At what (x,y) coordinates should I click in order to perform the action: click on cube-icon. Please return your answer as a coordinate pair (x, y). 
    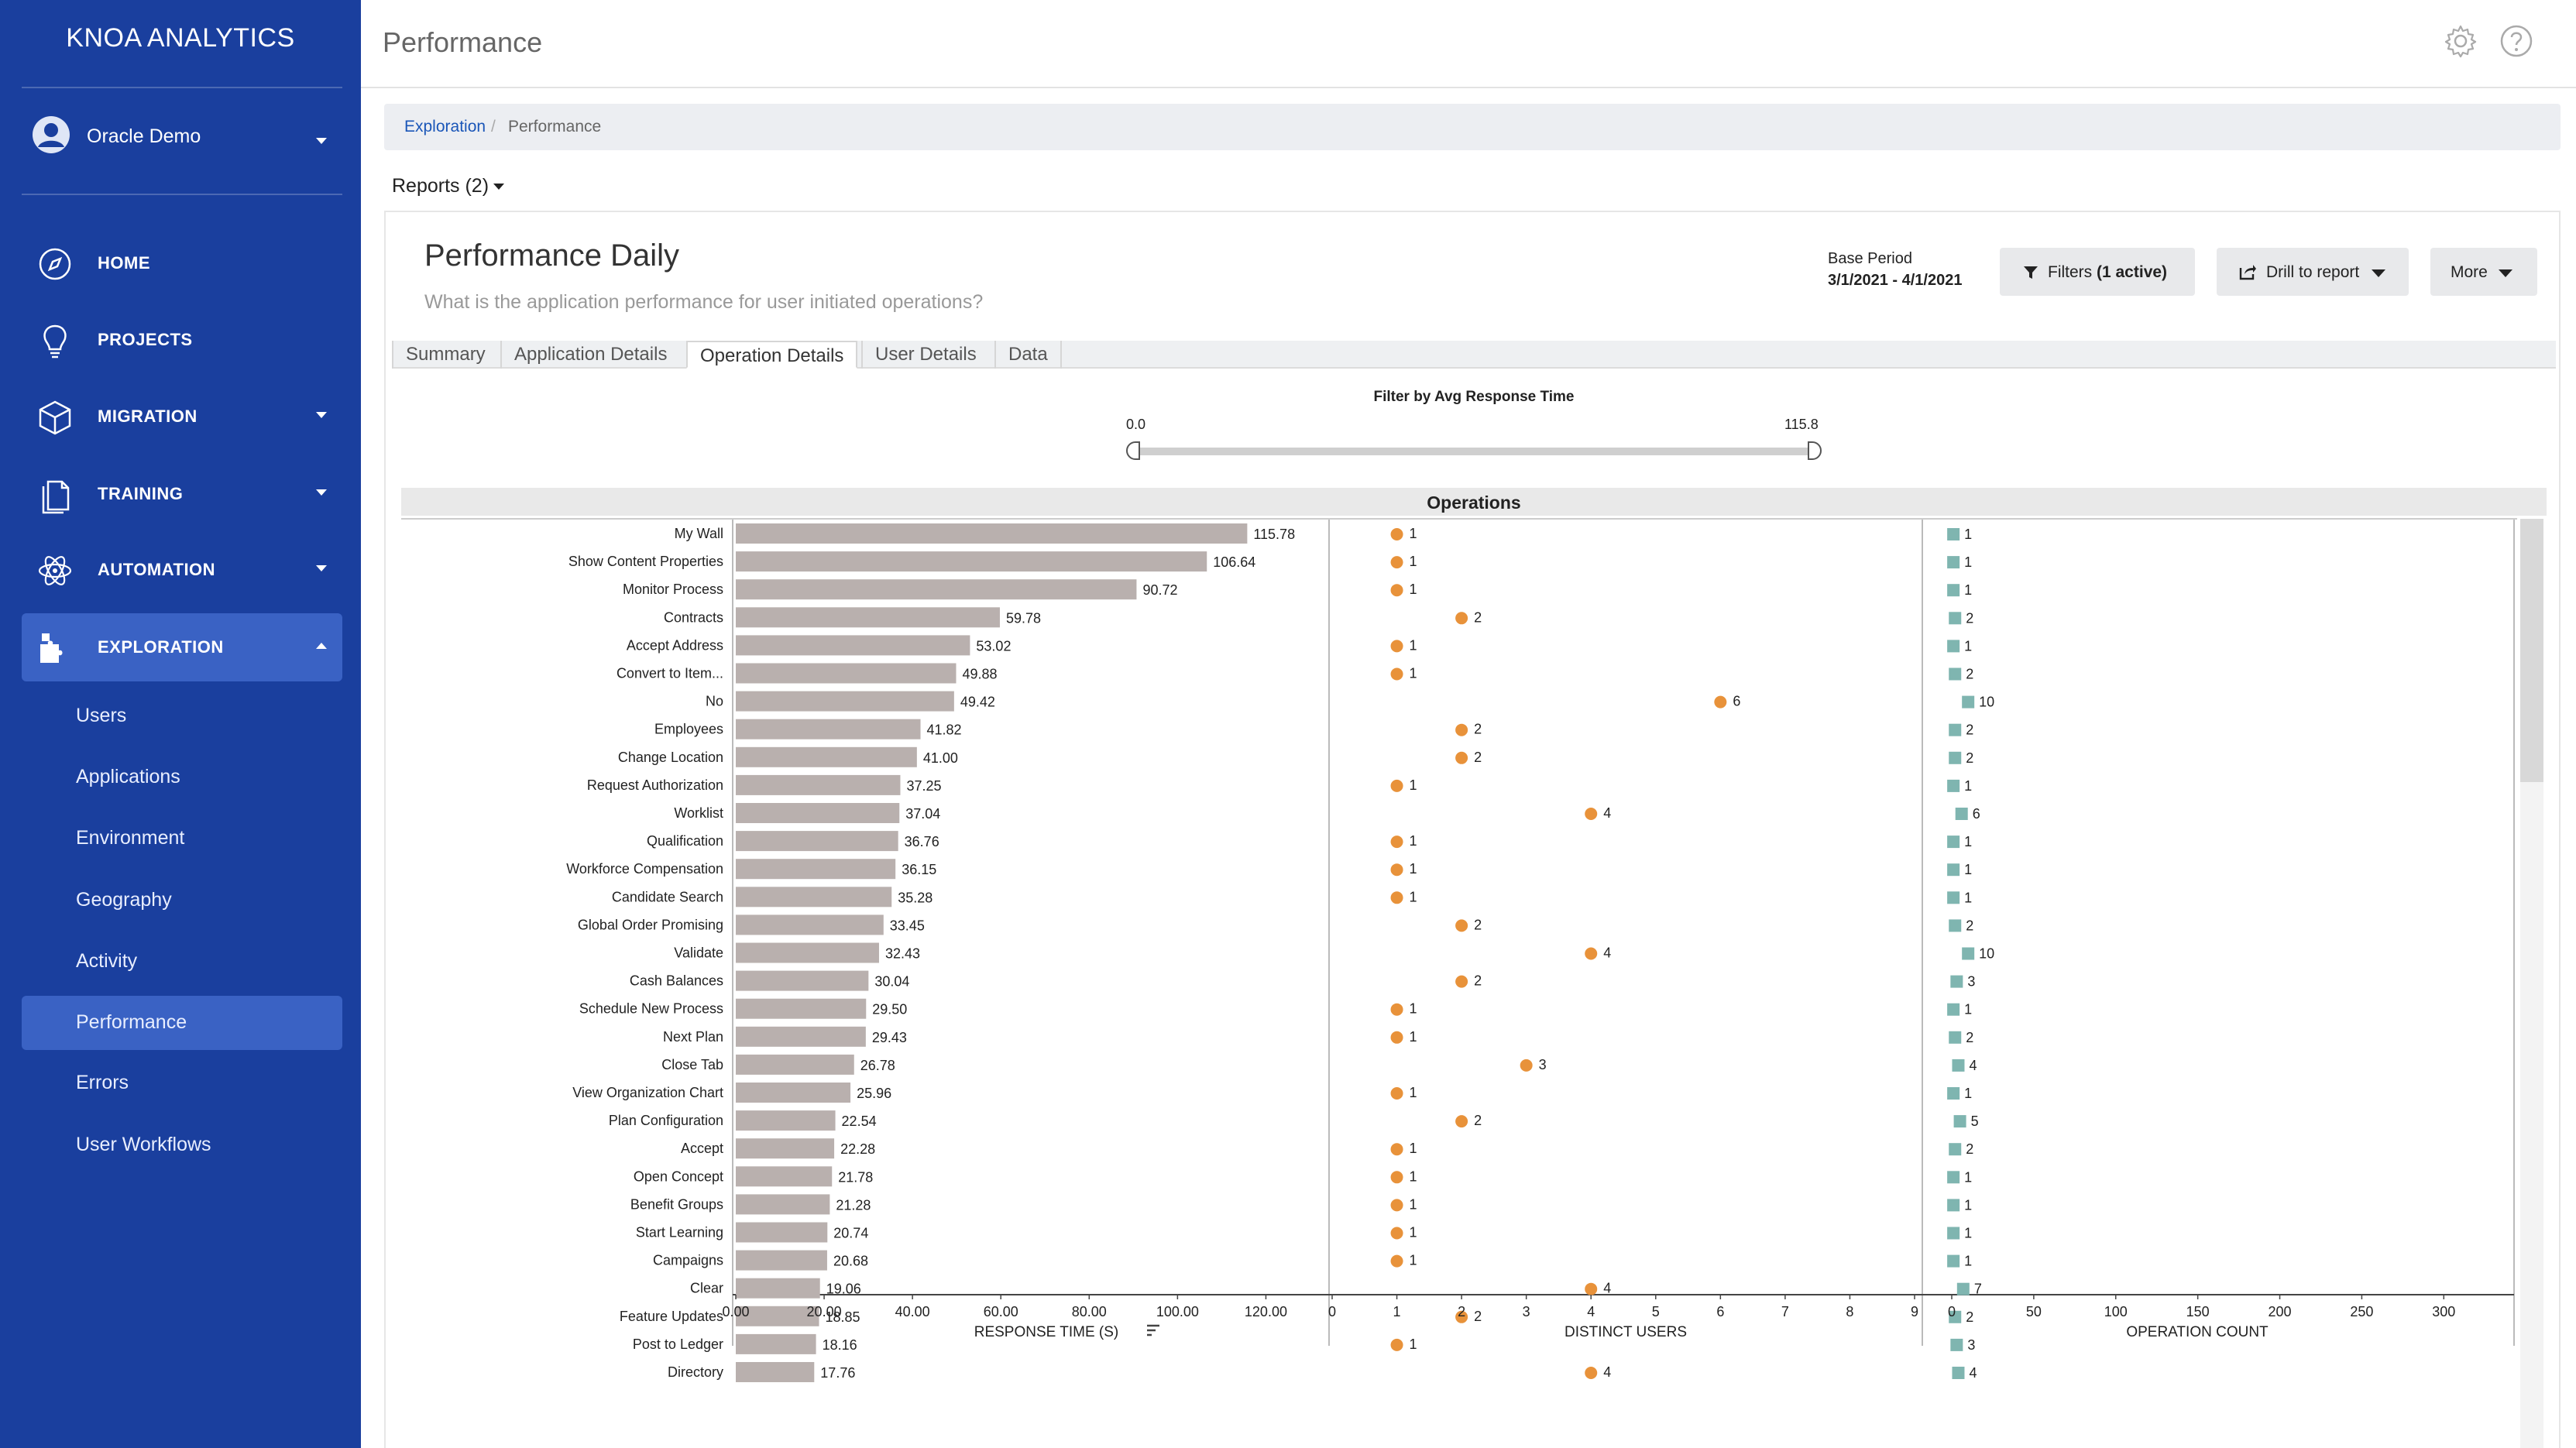
    Looking at the image, I should click on (55, 417).